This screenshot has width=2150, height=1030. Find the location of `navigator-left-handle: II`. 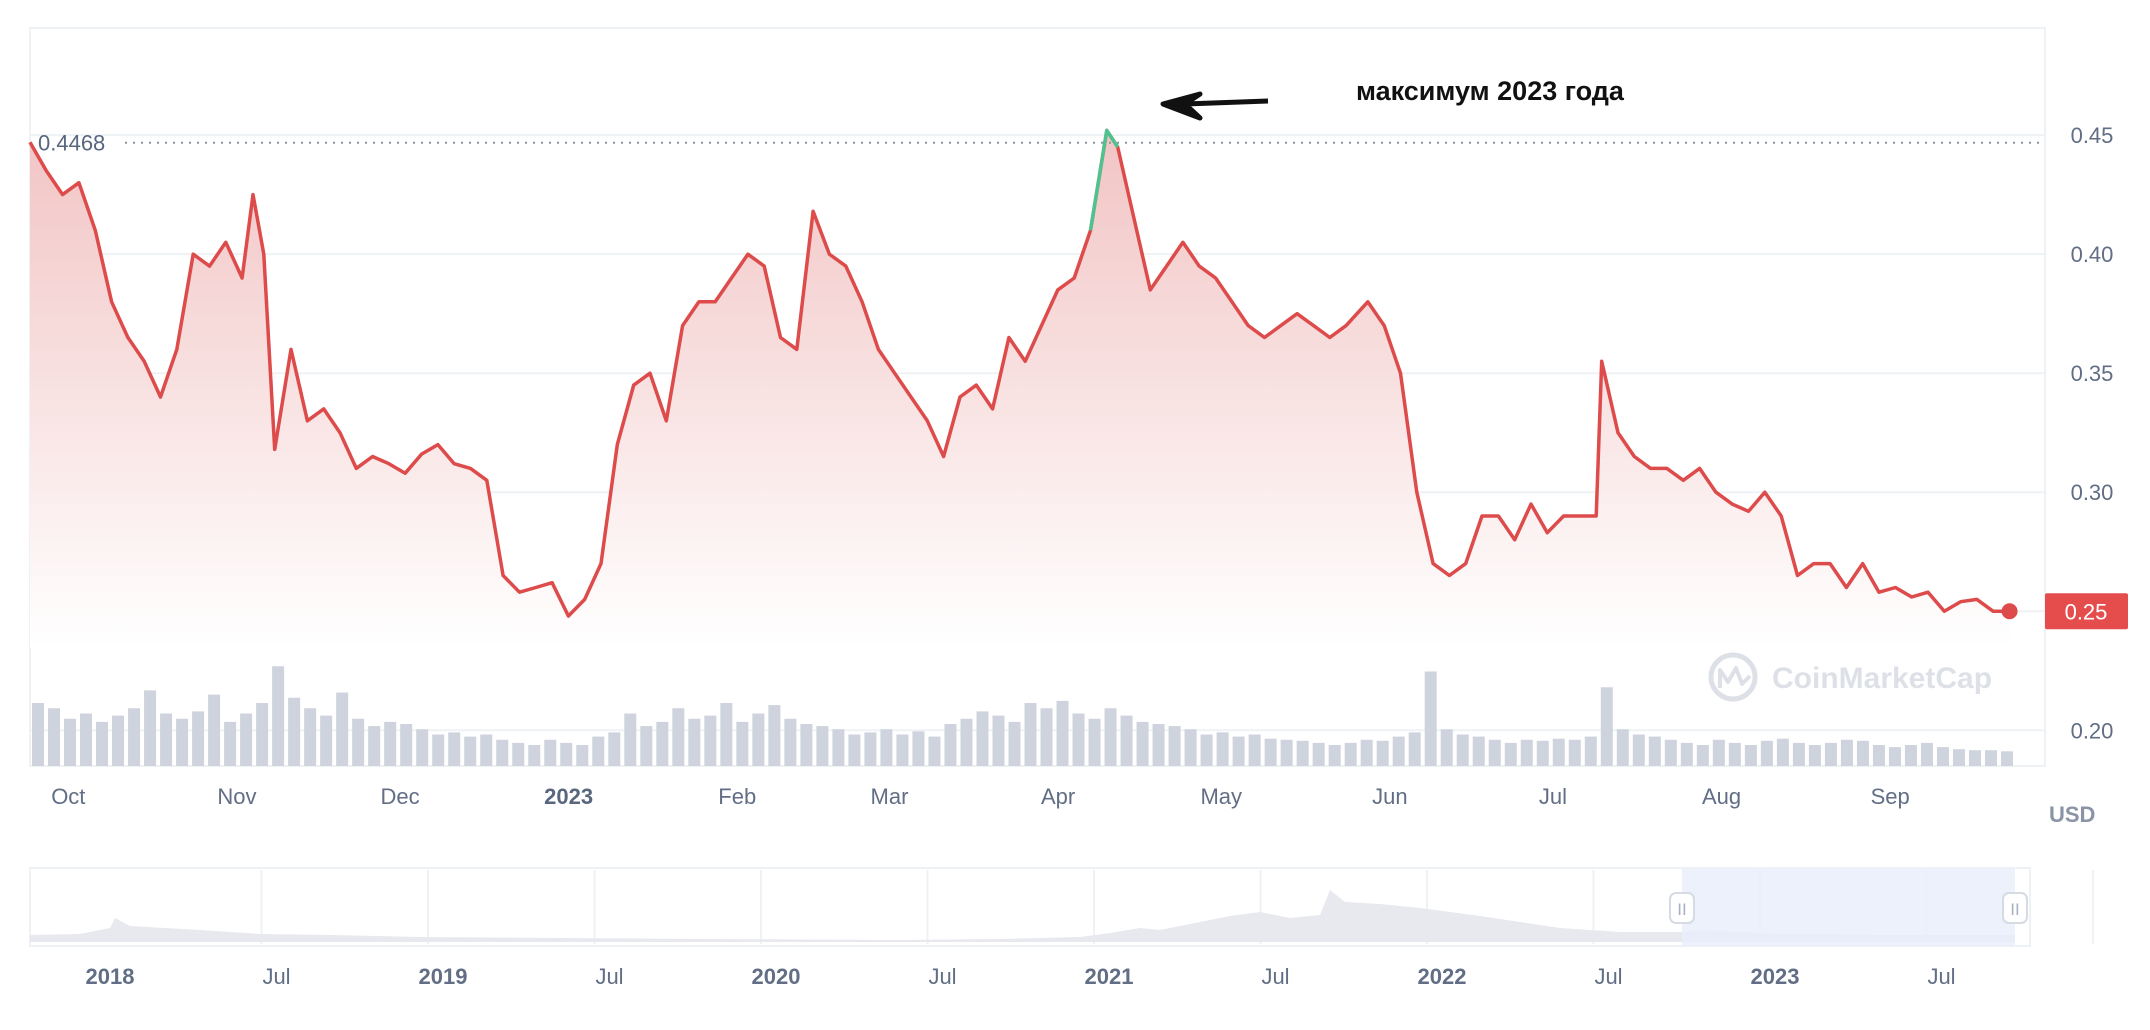

navigator-left-handle: II is located at coordinates (1682, 908).